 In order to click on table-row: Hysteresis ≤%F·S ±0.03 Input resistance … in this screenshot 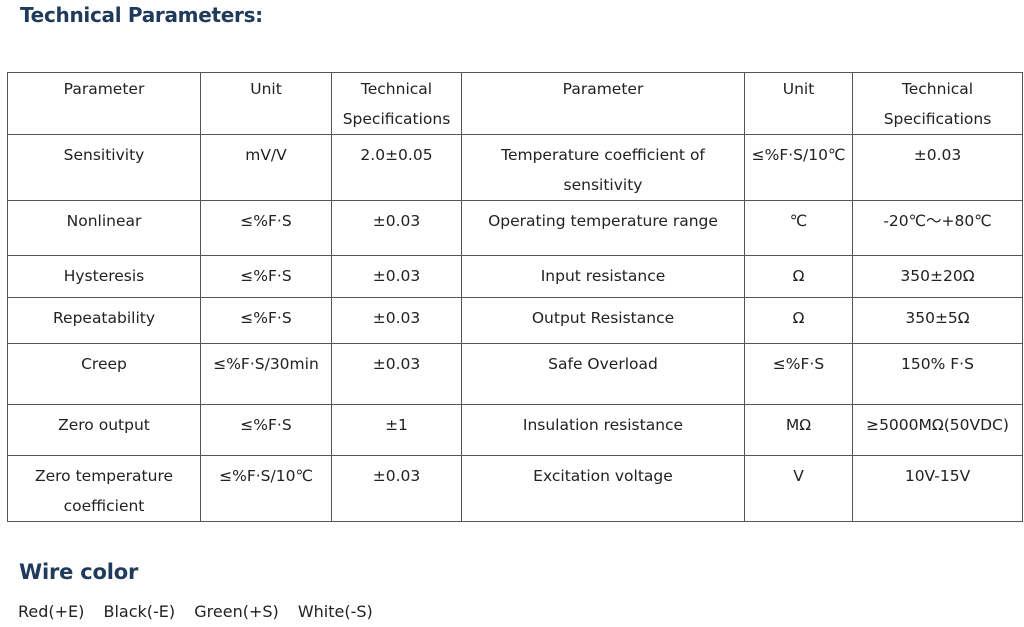, I will do `click(515, 276)`.